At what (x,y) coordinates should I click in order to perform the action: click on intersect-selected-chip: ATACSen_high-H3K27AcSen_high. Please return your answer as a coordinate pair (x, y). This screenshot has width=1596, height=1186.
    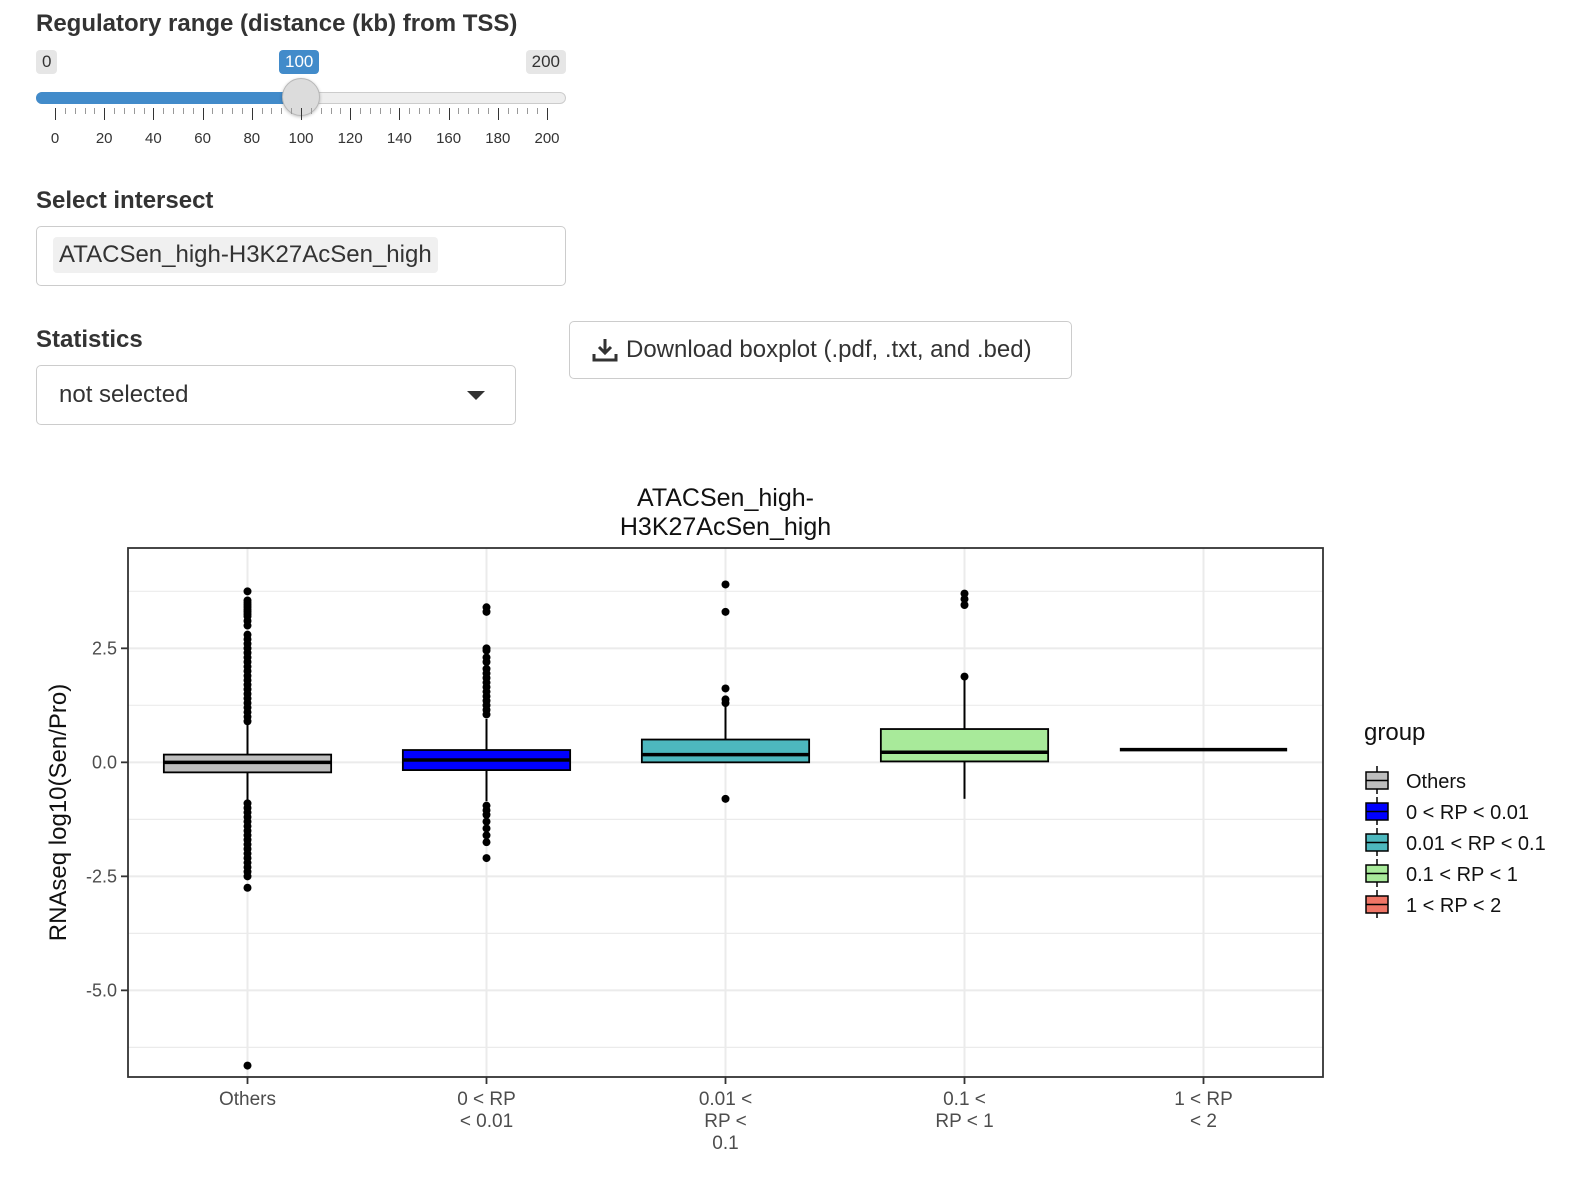
    Looking at the image, I should click on (245, 255).